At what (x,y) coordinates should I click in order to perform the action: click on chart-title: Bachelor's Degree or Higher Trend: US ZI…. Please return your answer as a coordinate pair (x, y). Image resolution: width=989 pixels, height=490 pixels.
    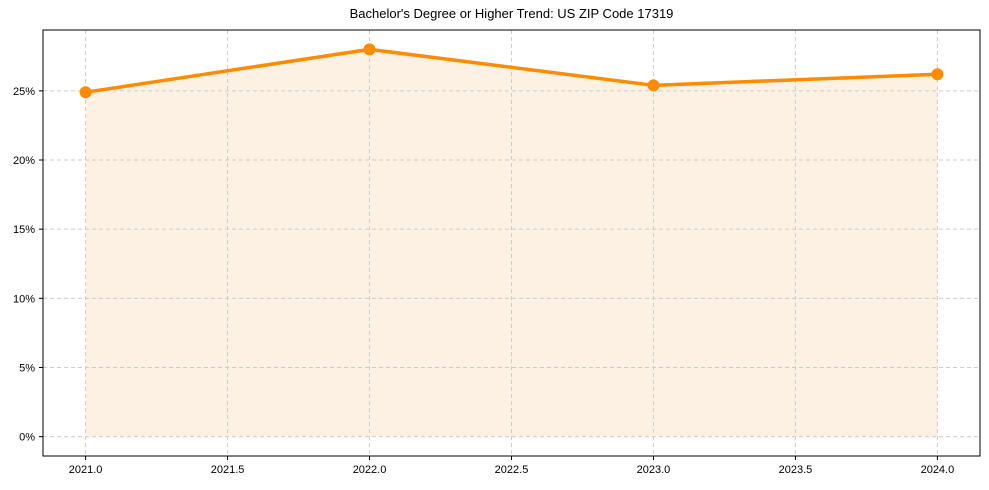
    Looking at the image, I should click on (511, 13).